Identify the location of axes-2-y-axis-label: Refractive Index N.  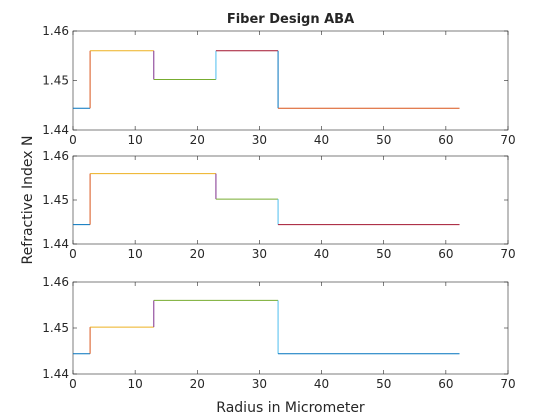
(28, 200).